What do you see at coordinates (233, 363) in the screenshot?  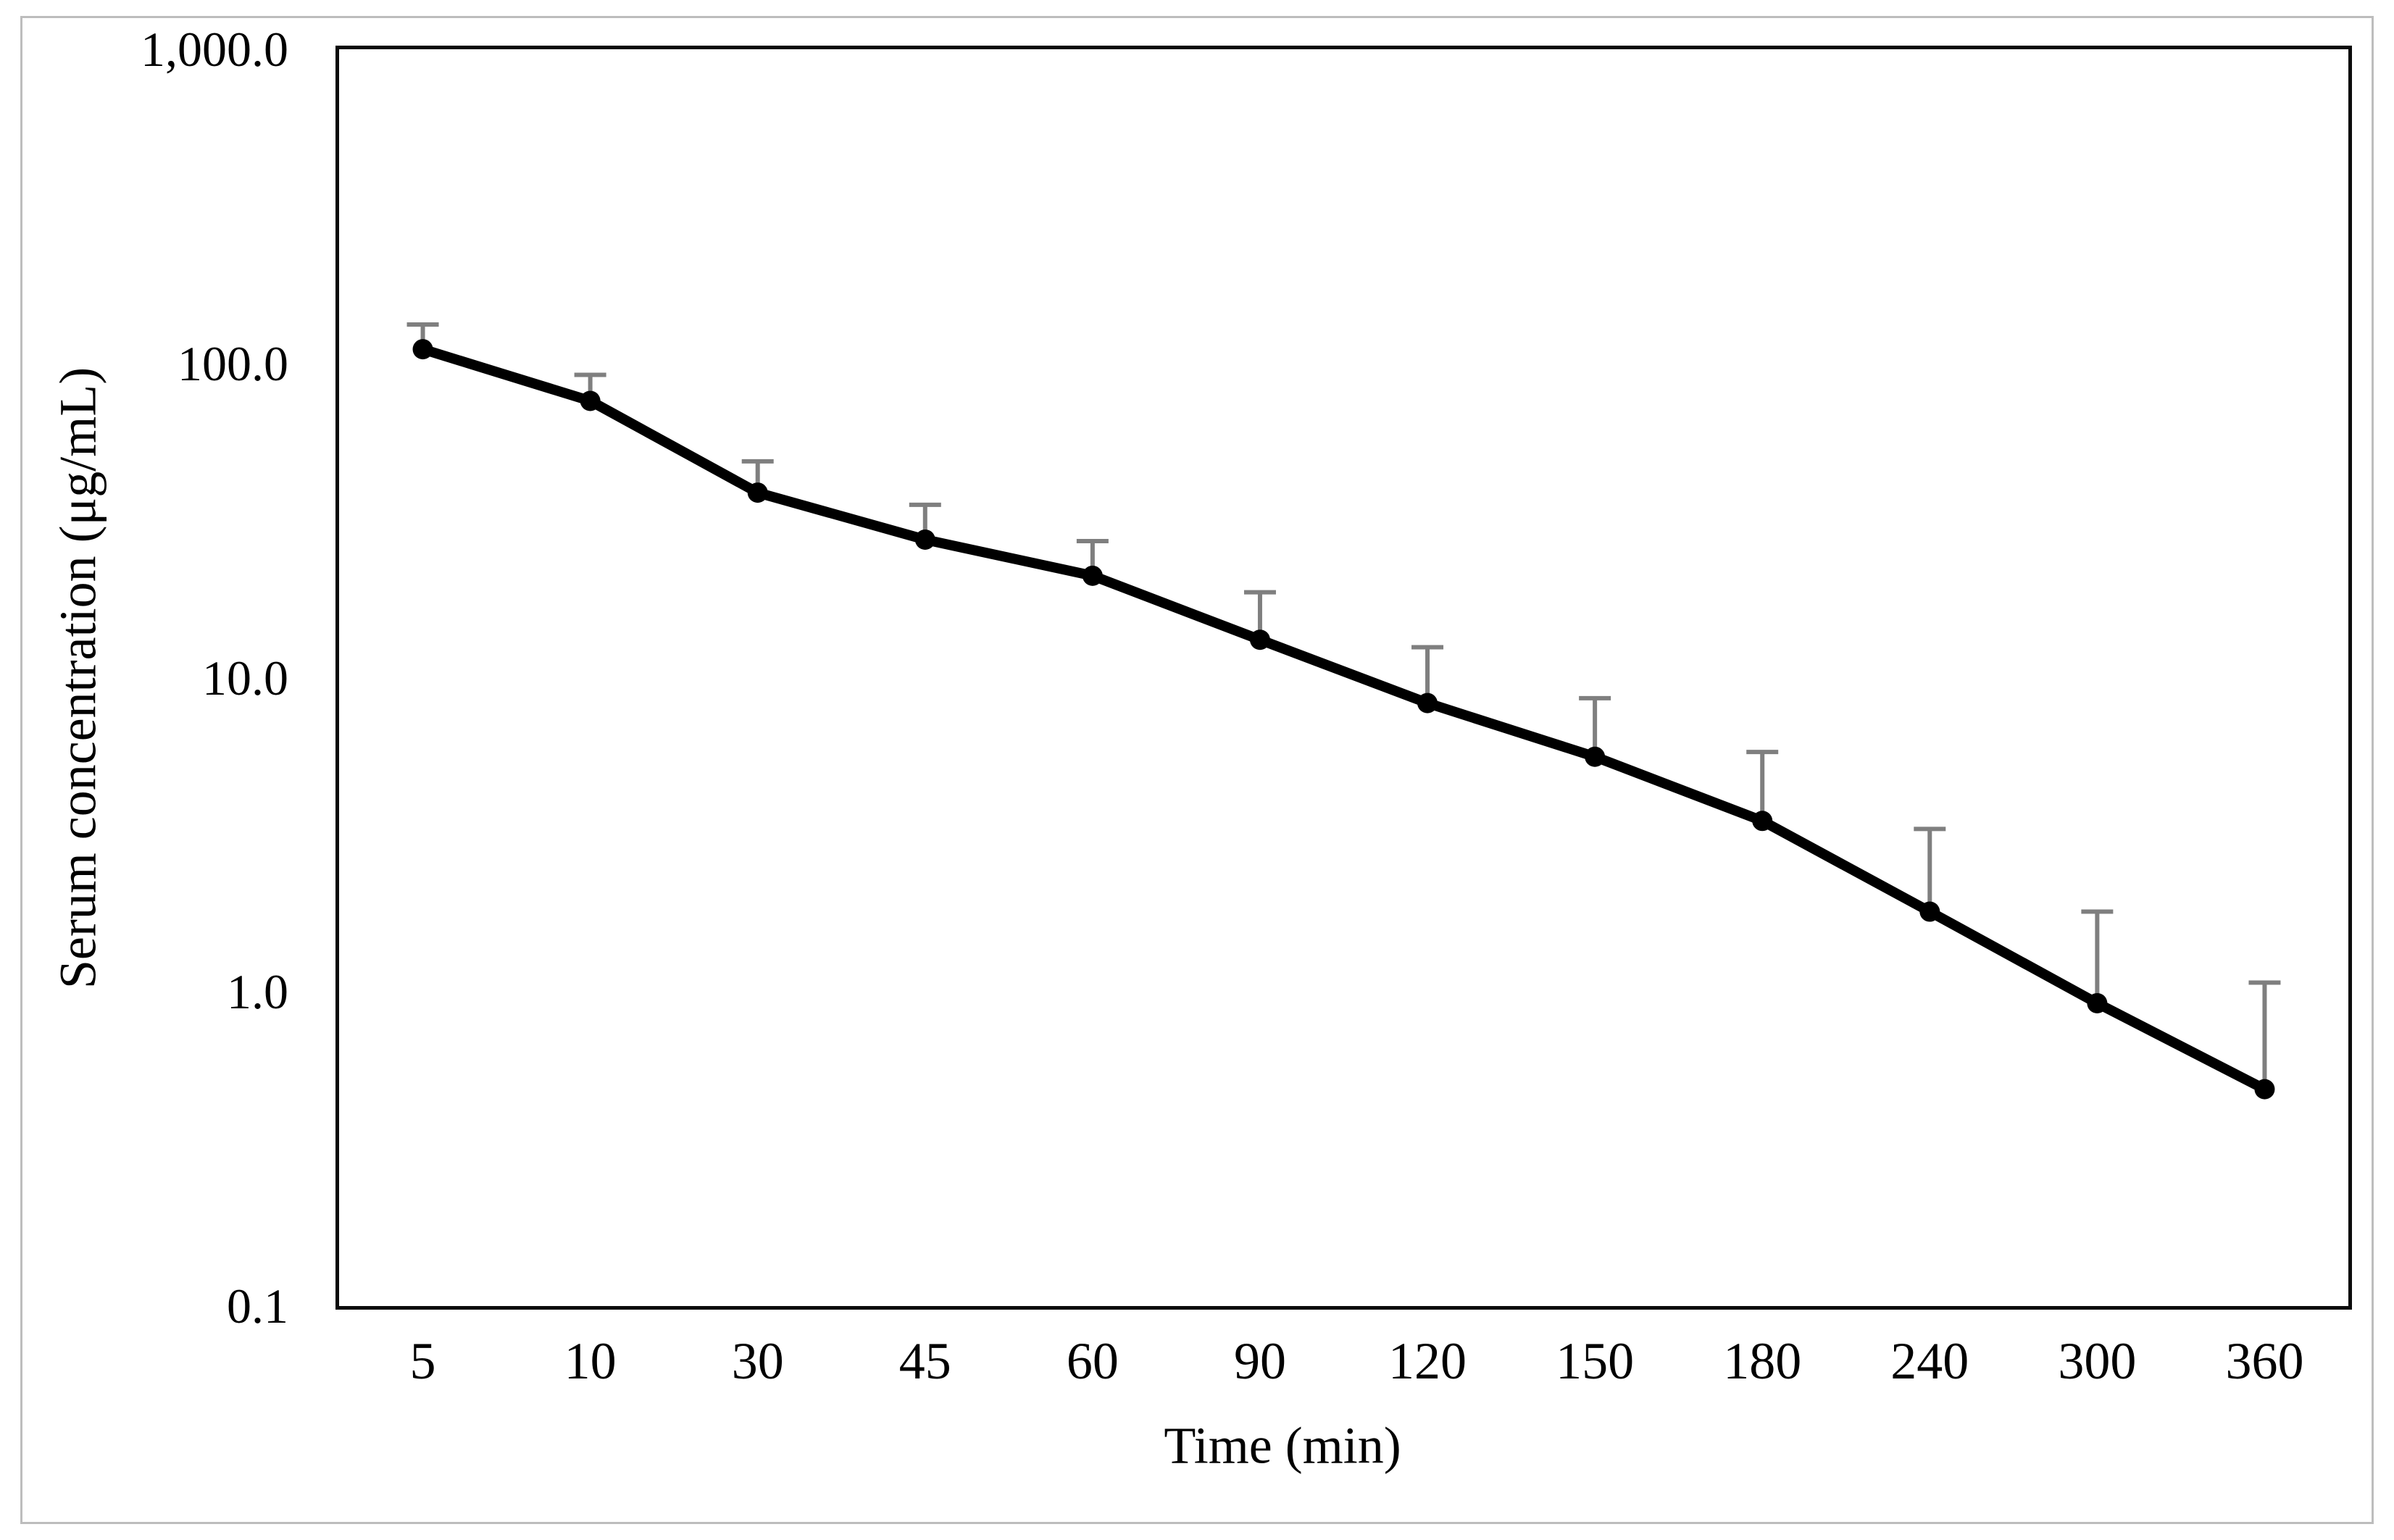 I see `y-tick-label: 100.0` at bounding box center [233, 363].